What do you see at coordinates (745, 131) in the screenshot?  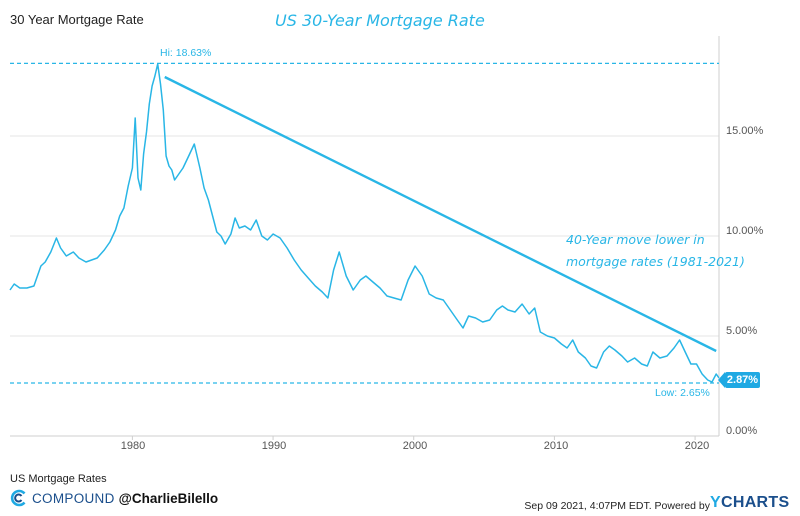 I see `y-tick-label: 15.00%` at bounding box center [745, 131].